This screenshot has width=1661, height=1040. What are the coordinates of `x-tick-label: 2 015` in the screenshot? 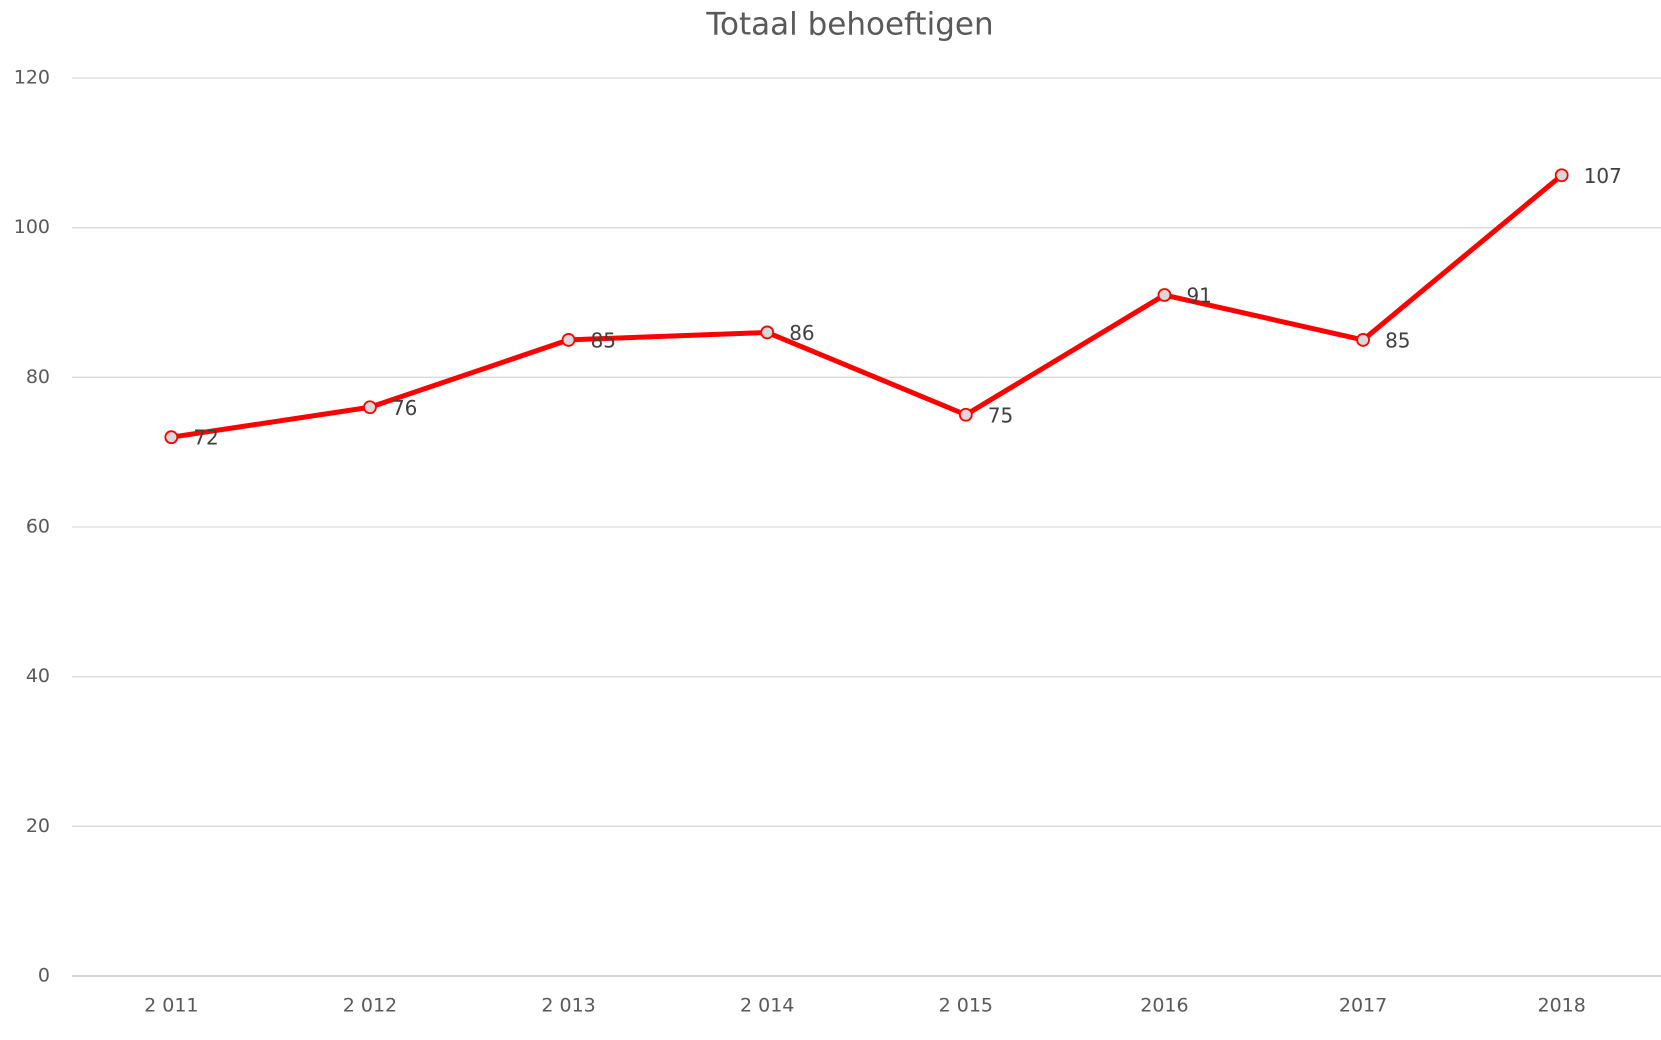 It's located at (966, 1006).